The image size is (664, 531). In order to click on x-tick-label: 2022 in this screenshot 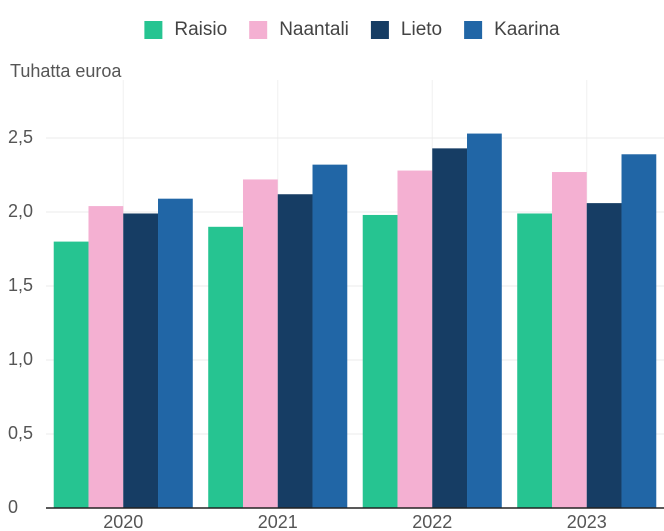, I will do `click(432, 521)`.